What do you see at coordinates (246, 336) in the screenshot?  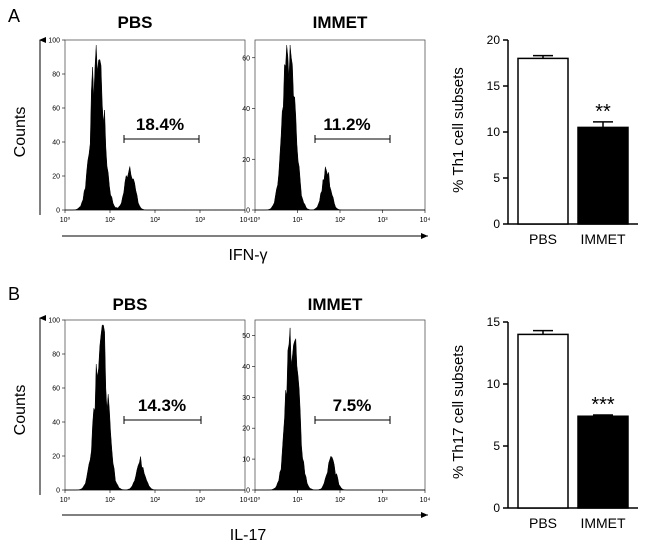 I see `y-tick-label: 50` at bounding box center [246, 336].